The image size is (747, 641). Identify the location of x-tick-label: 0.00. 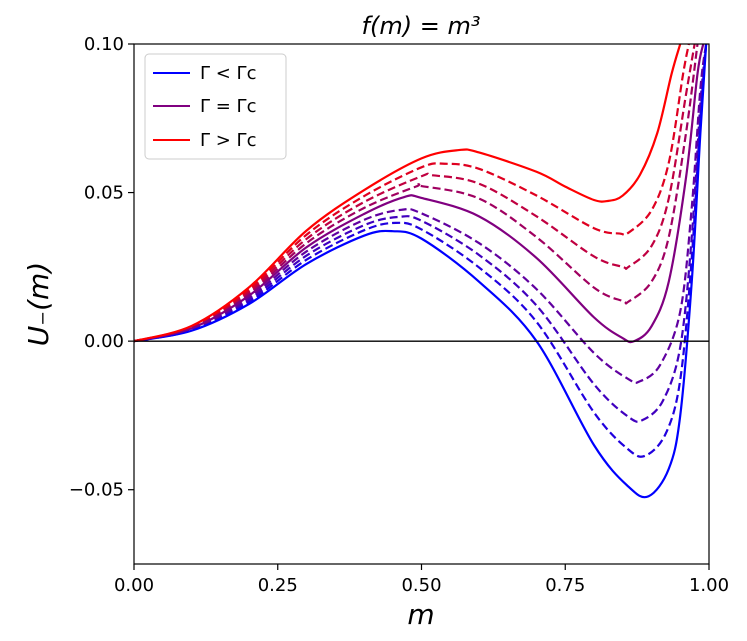
(134, 585).